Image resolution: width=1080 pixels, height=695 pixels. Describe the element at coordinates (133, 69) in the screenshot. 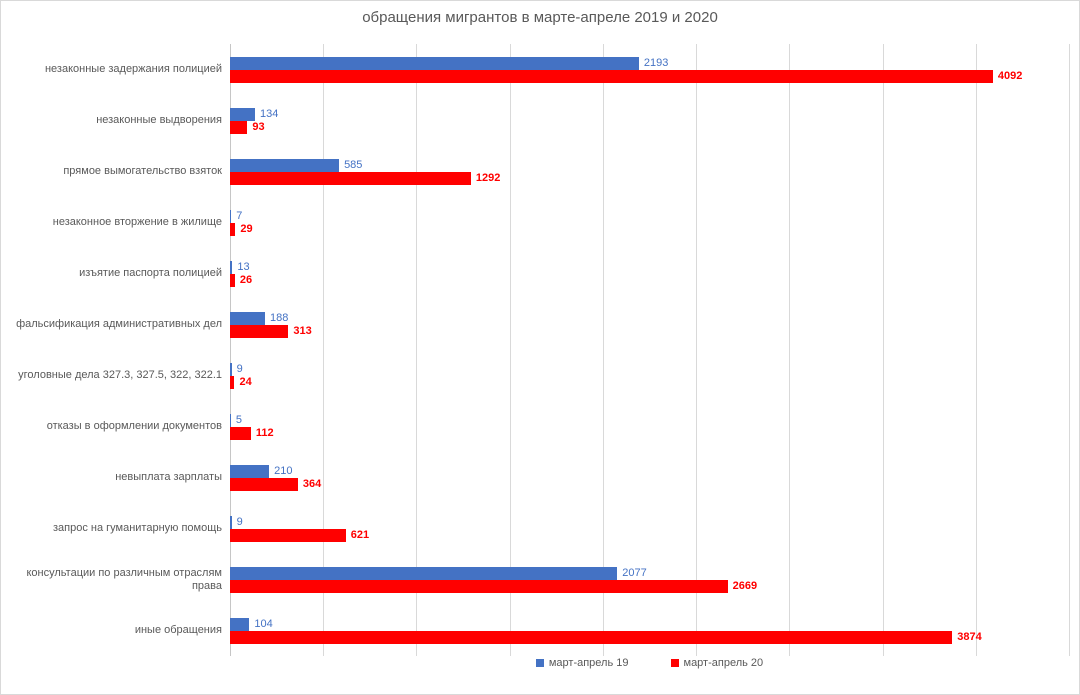

I see `category-label: незаконные задержания полицией` at that location.